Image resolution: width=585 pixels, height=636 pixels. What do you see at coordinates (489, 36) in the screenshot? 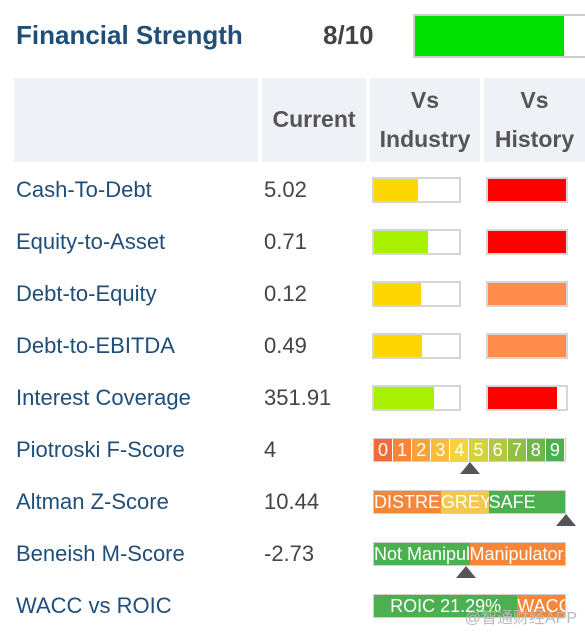
I see `strength-score-bar-fill` at bounding box center [489, 36].